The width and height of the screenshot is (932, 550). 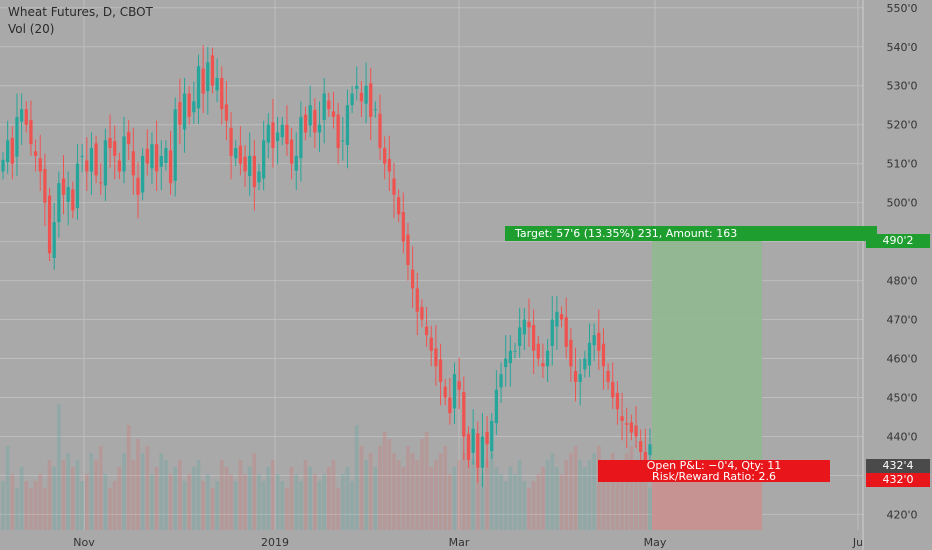 I want to click on x-tick-label: Mar, so click(x=459, y=542).